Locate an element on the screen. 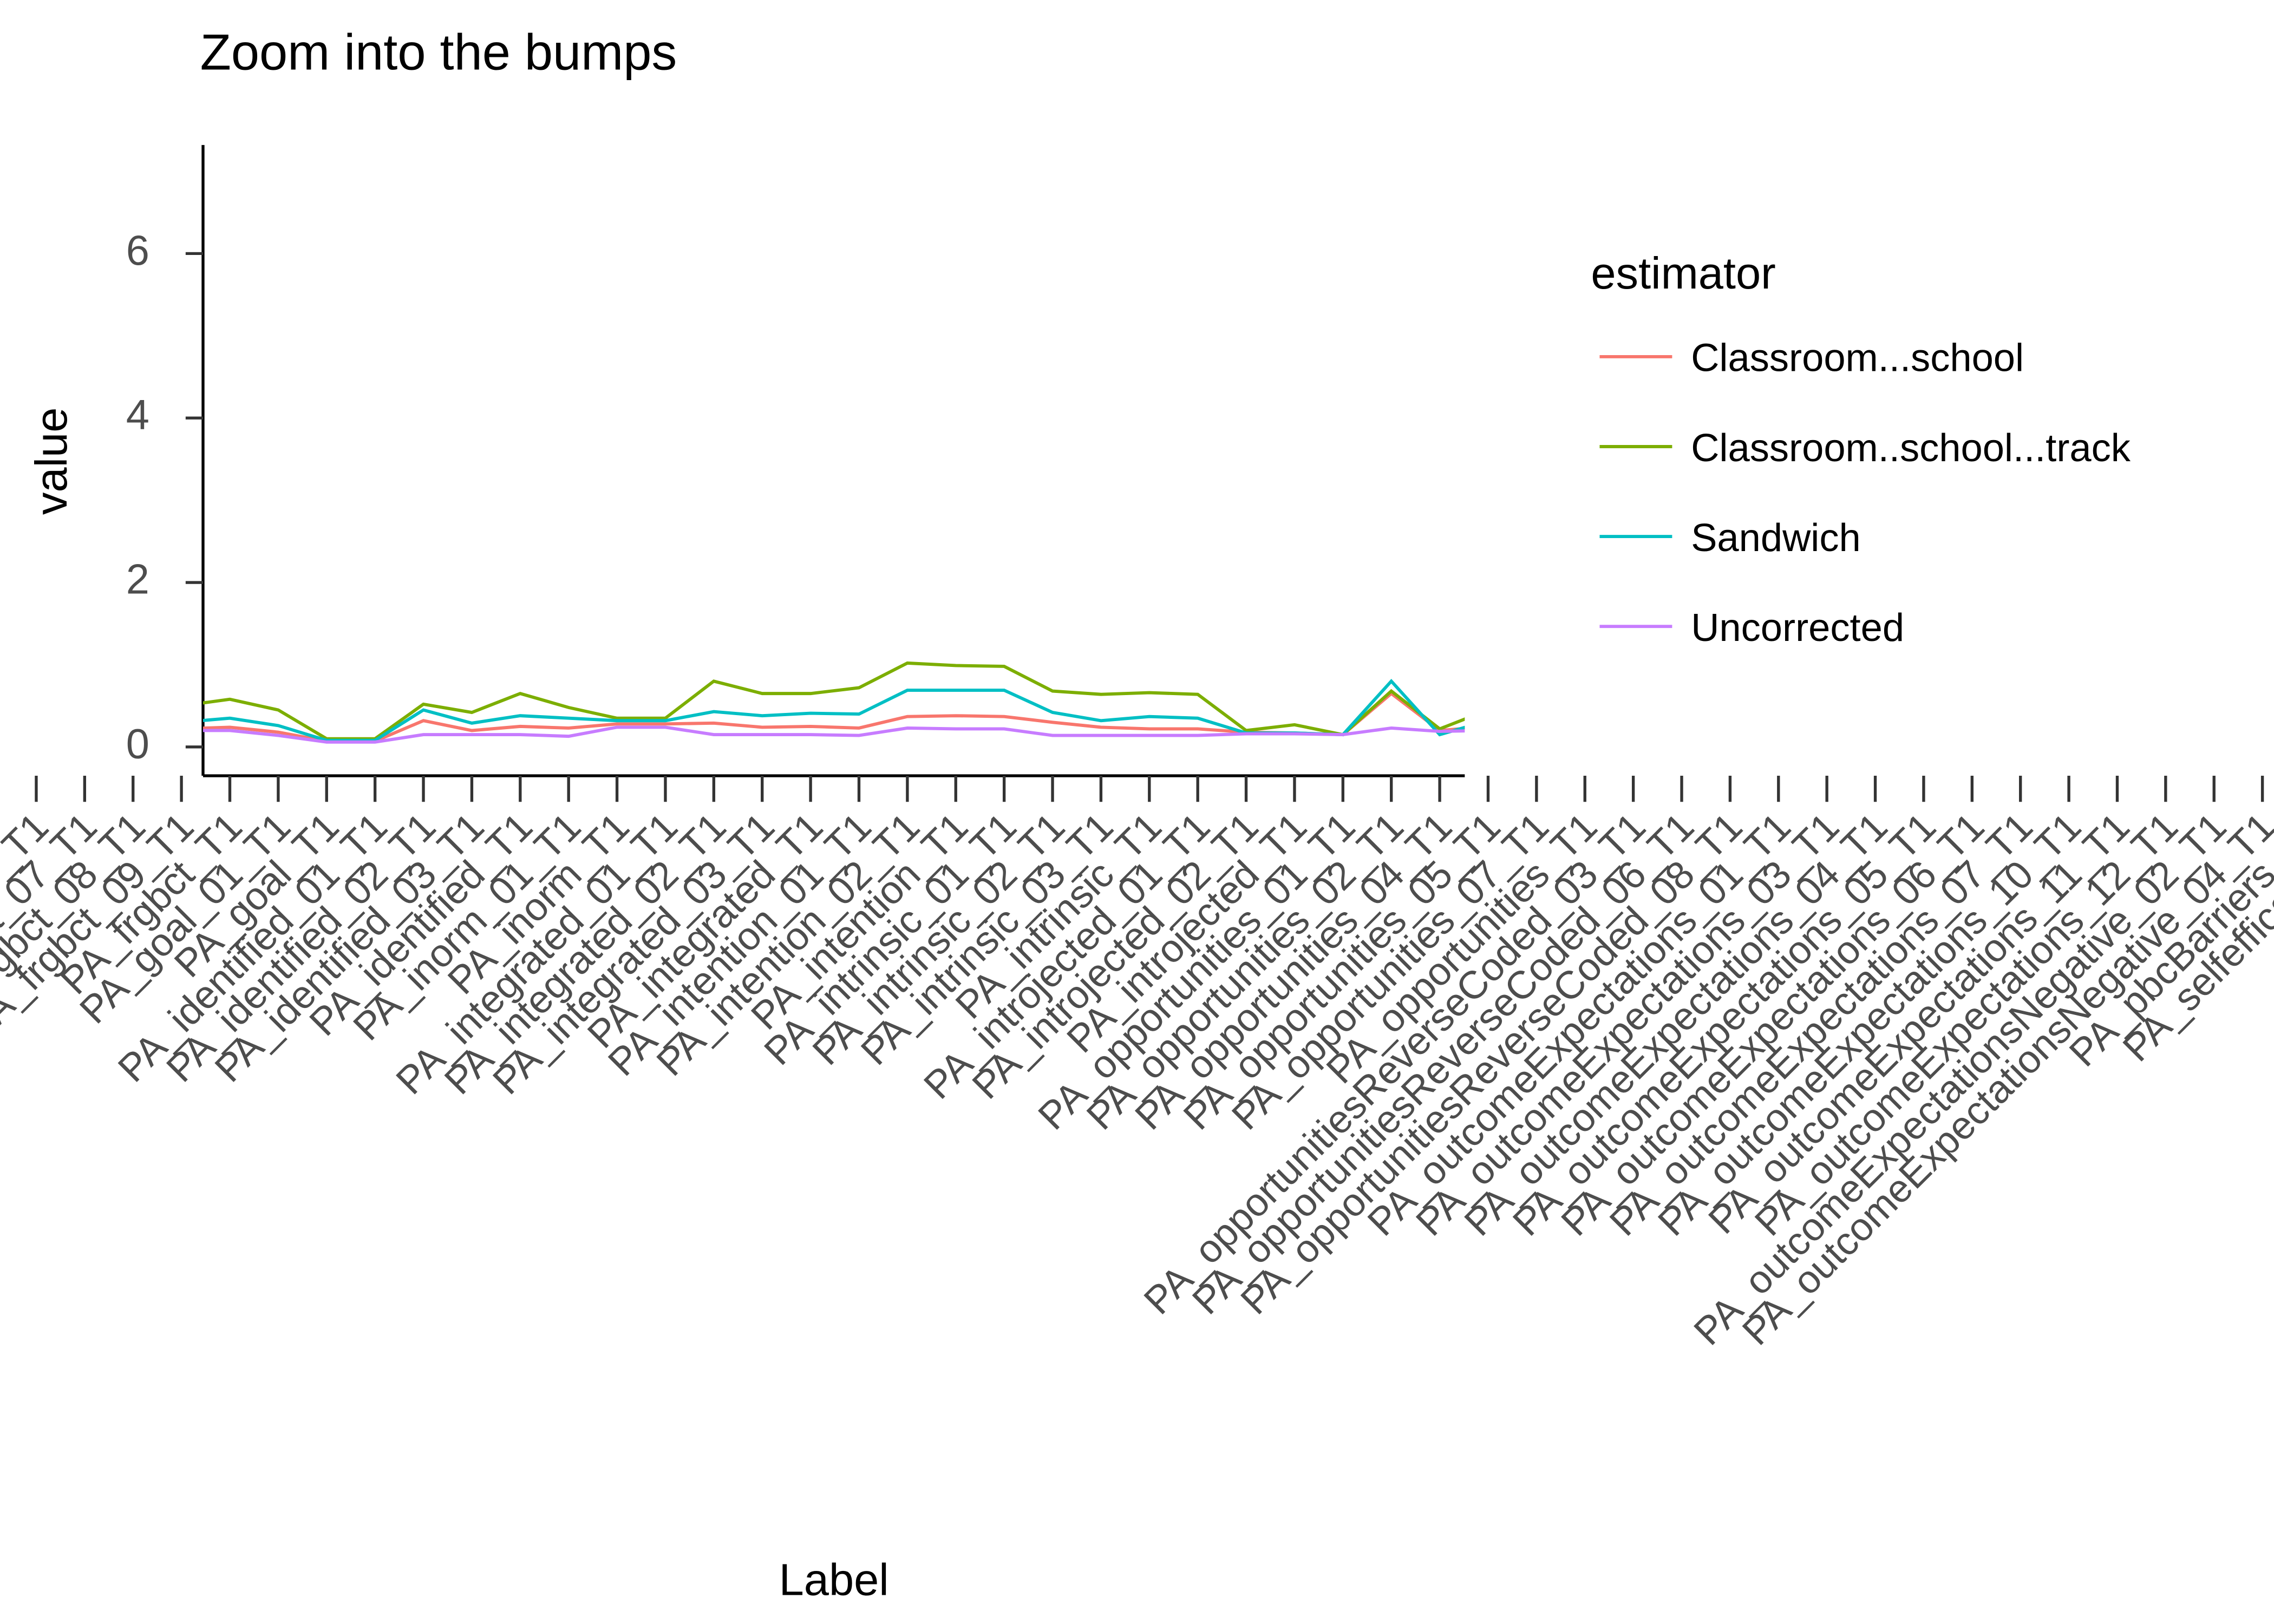  legend-label: Sandwich is located at coordinates (1776, 538).